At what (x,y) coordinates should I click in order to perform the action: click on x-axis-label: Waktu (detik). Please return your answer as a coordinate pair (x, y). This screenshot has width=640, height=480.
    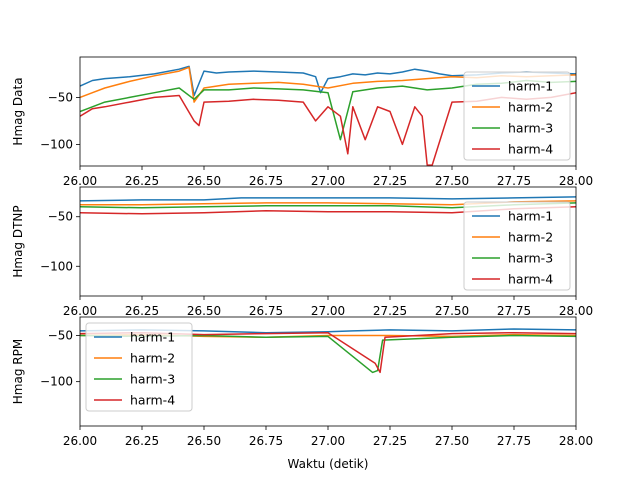
    Looking at the image, I should click on (328, 464).